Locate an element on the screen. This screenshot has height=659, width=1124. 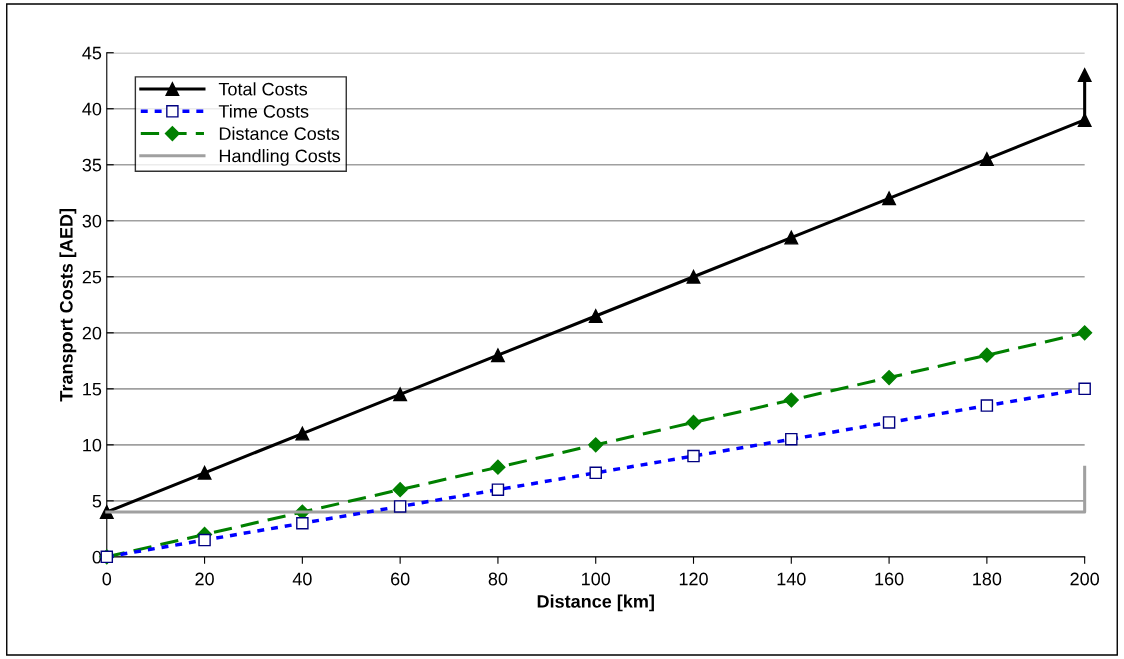
x-tick-label: 200 is located at coordinates (1085, 579).